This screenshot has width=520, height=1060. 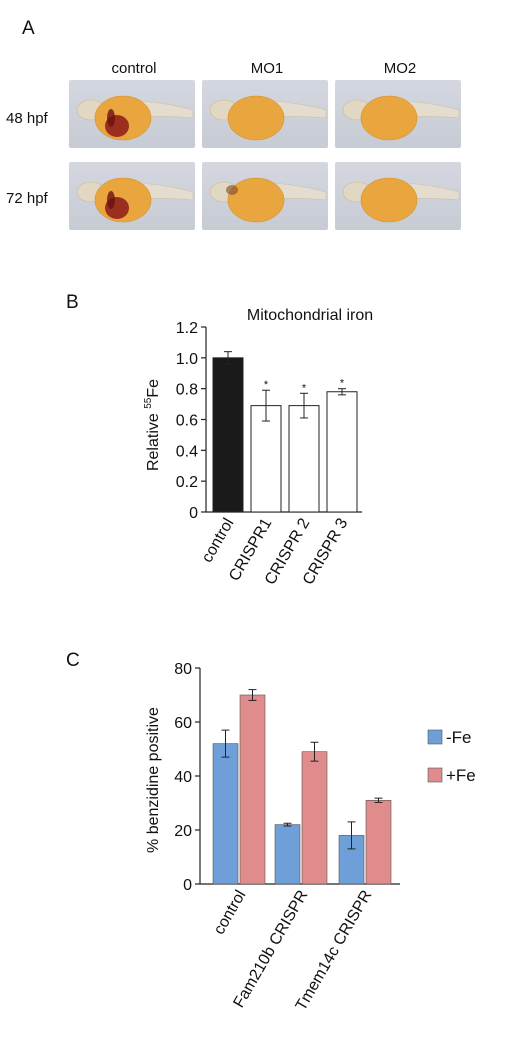 I want to click on chart-b-ylabel: Relative 55Fe, so click(x=152, y=425).